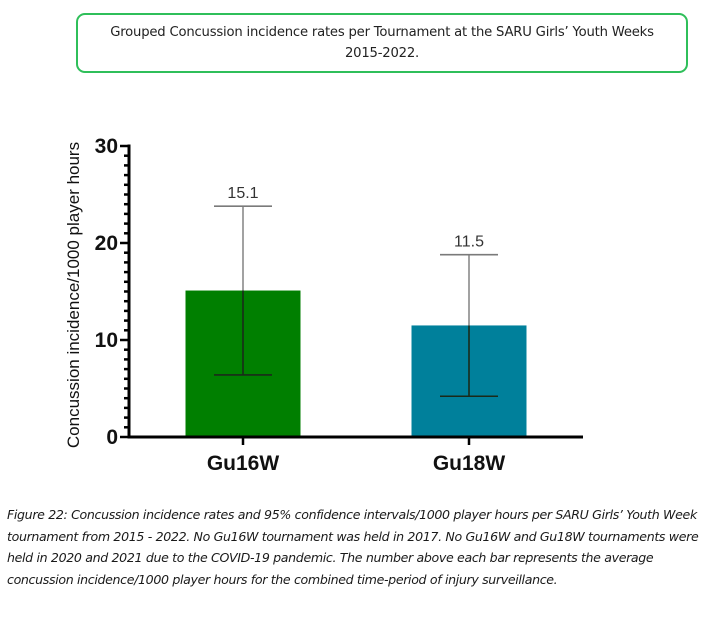 The height and width of the screenshot is (619, 709). Describe the element at coordinates (243, 463) in the screenshot. I see `x-tick-label: Gu16W` at that location.